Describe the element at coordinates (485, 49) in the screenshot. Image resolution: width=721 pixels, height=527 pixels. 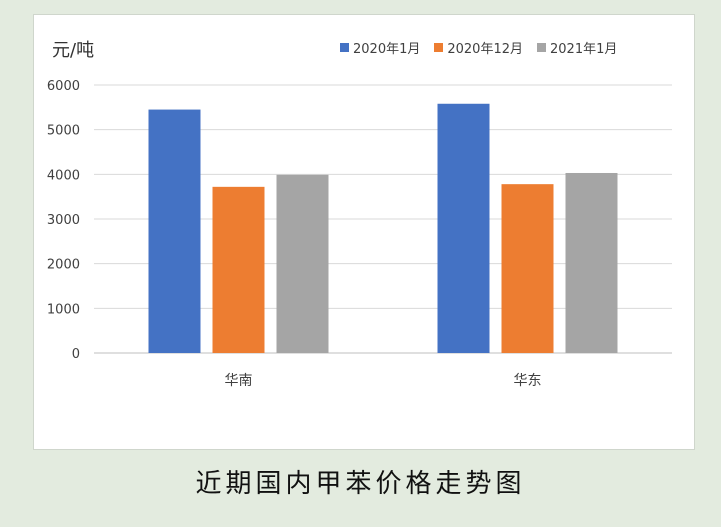
I see `legend-label-series-2: 2020年12月` at that location.